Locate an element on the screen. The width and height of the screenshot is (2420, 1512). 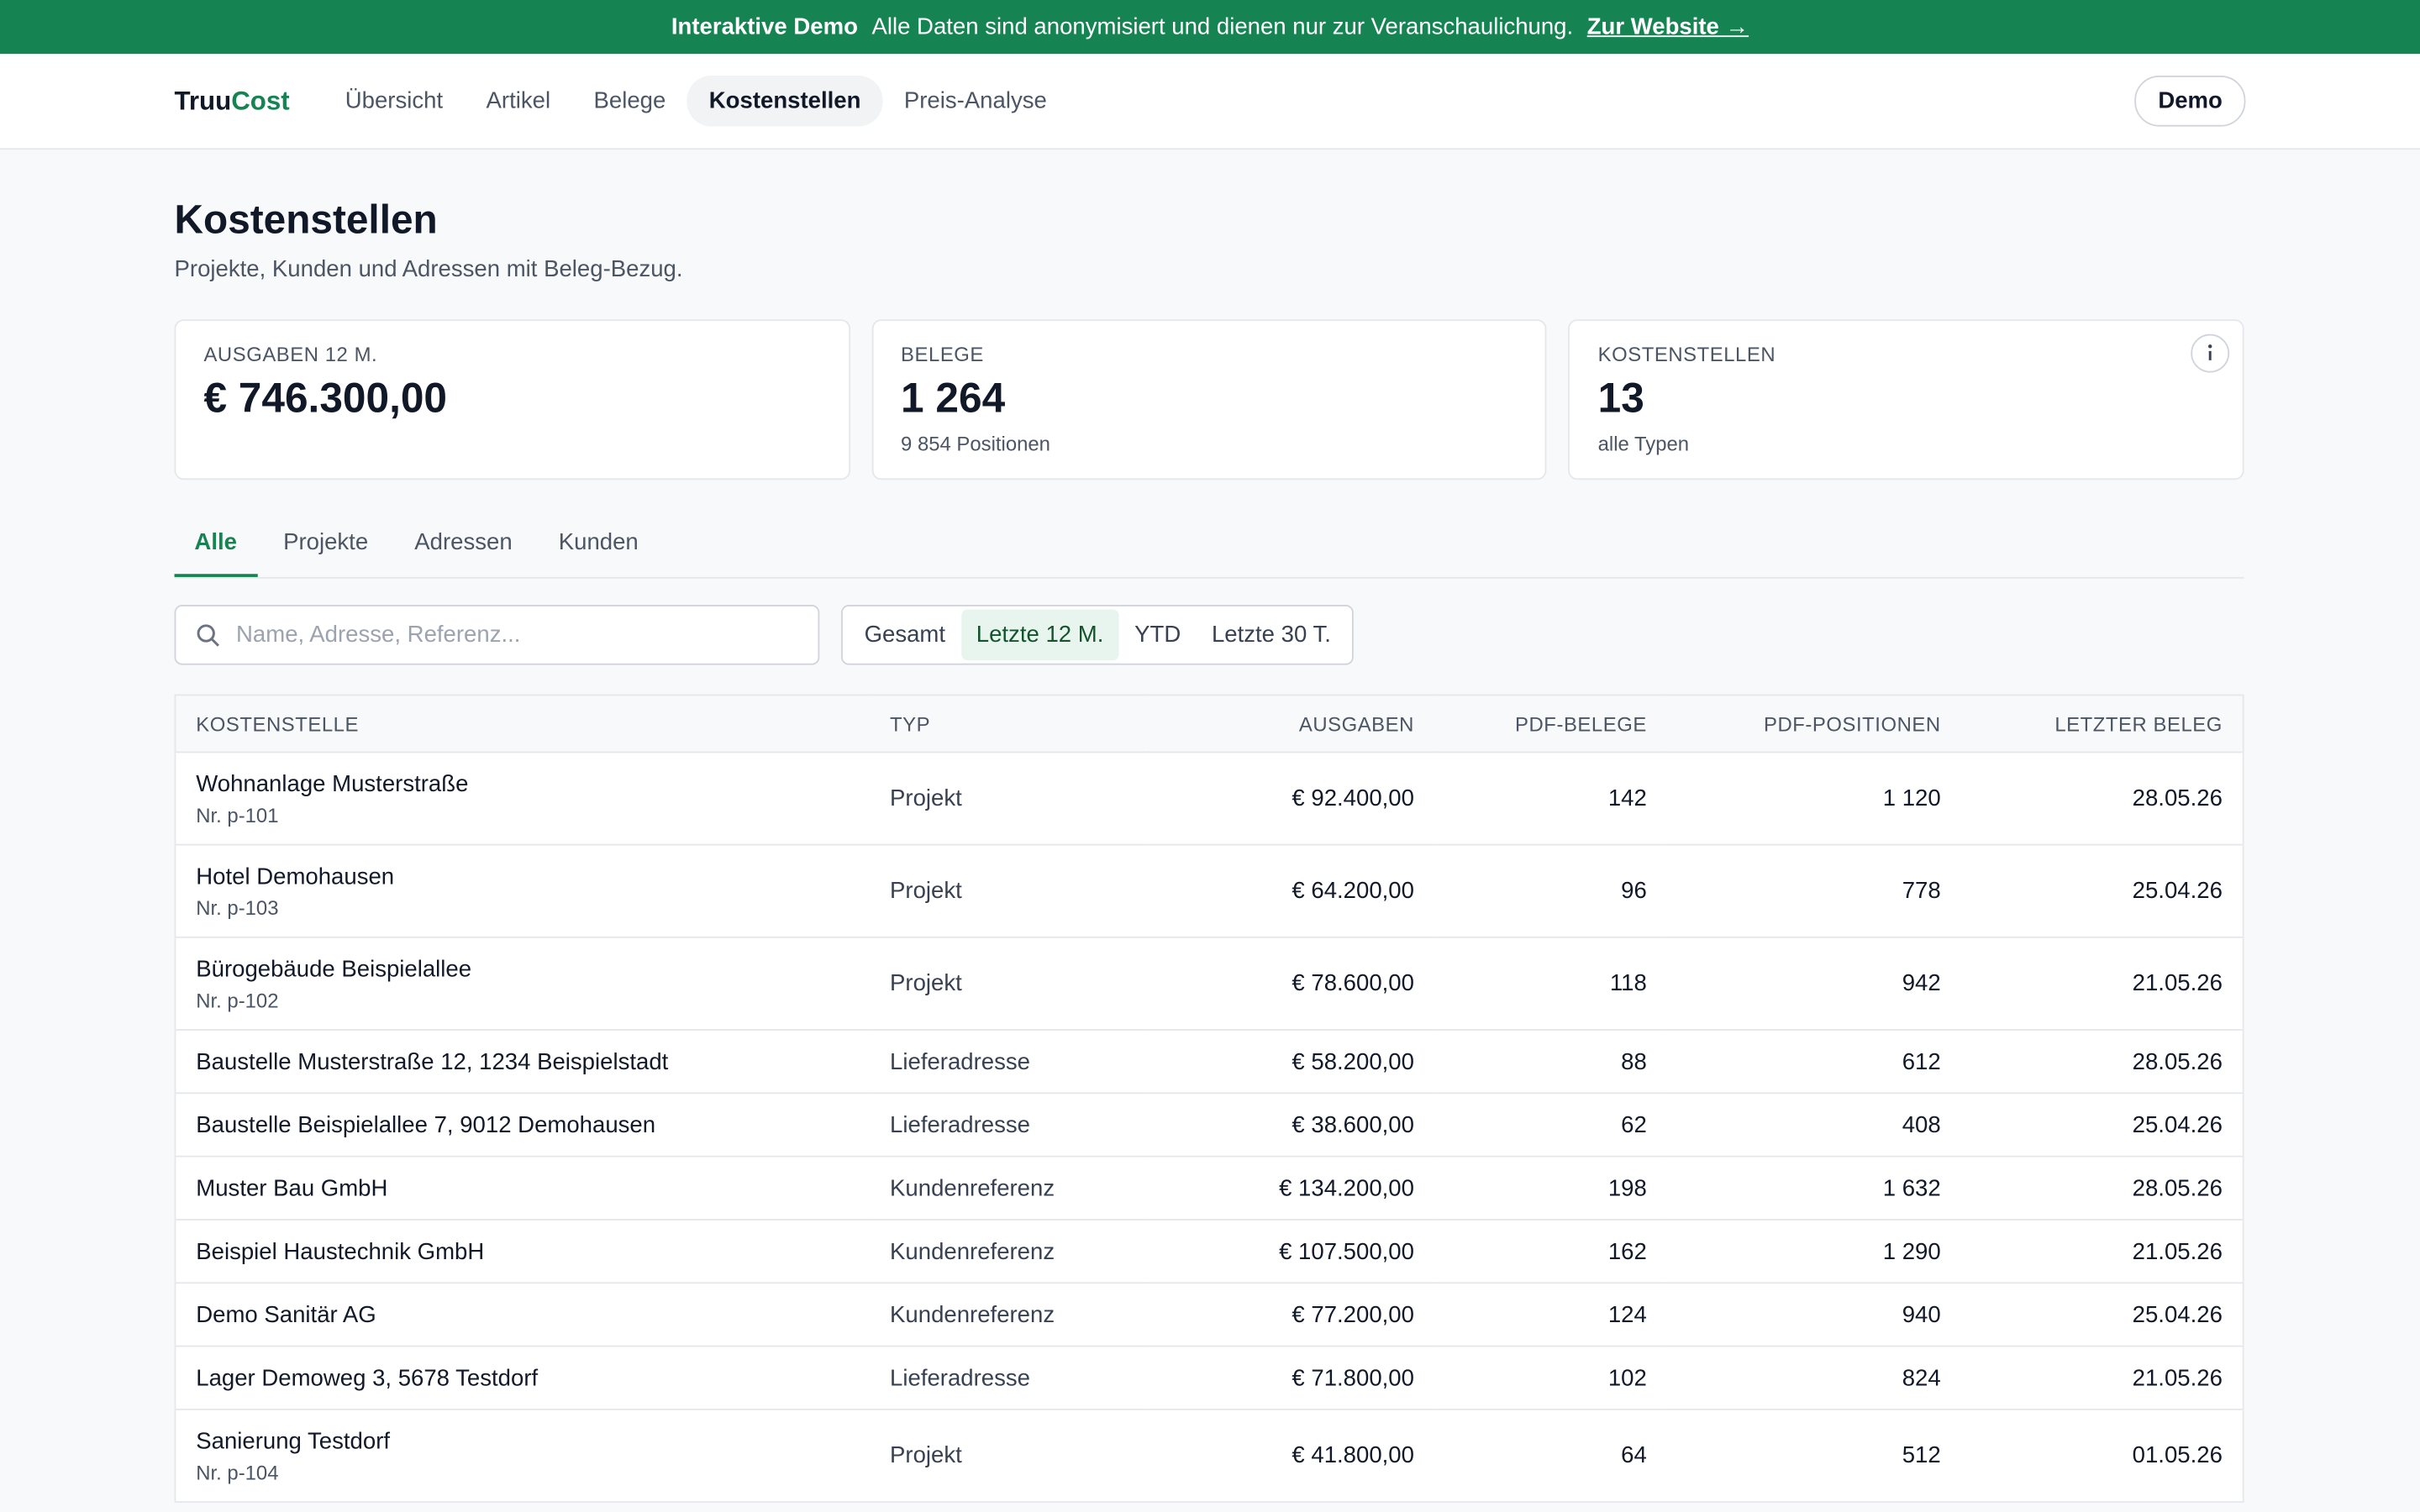
column-header: TYP is located at coordinates (1009, 724).